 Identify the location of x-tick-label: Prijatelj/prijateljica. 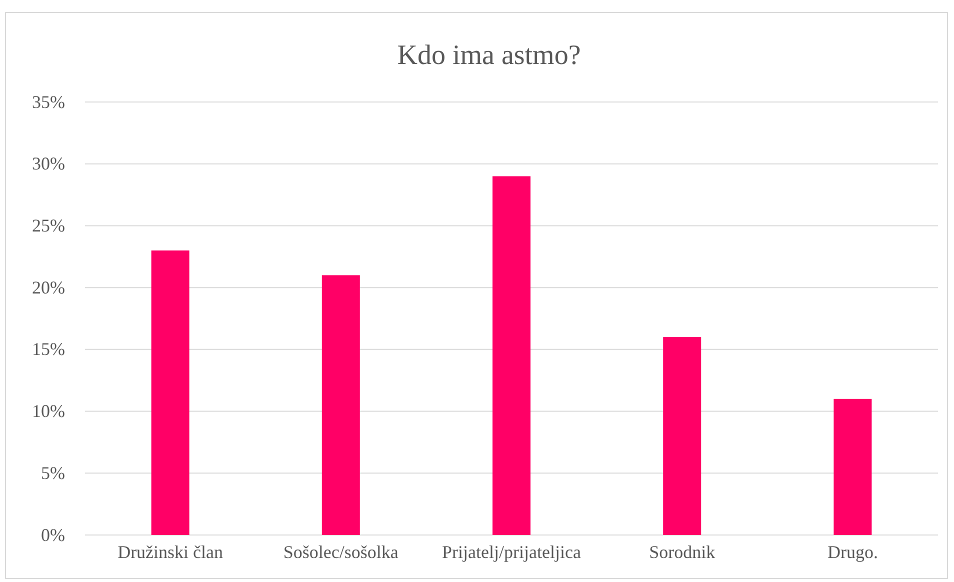
(511, 552).